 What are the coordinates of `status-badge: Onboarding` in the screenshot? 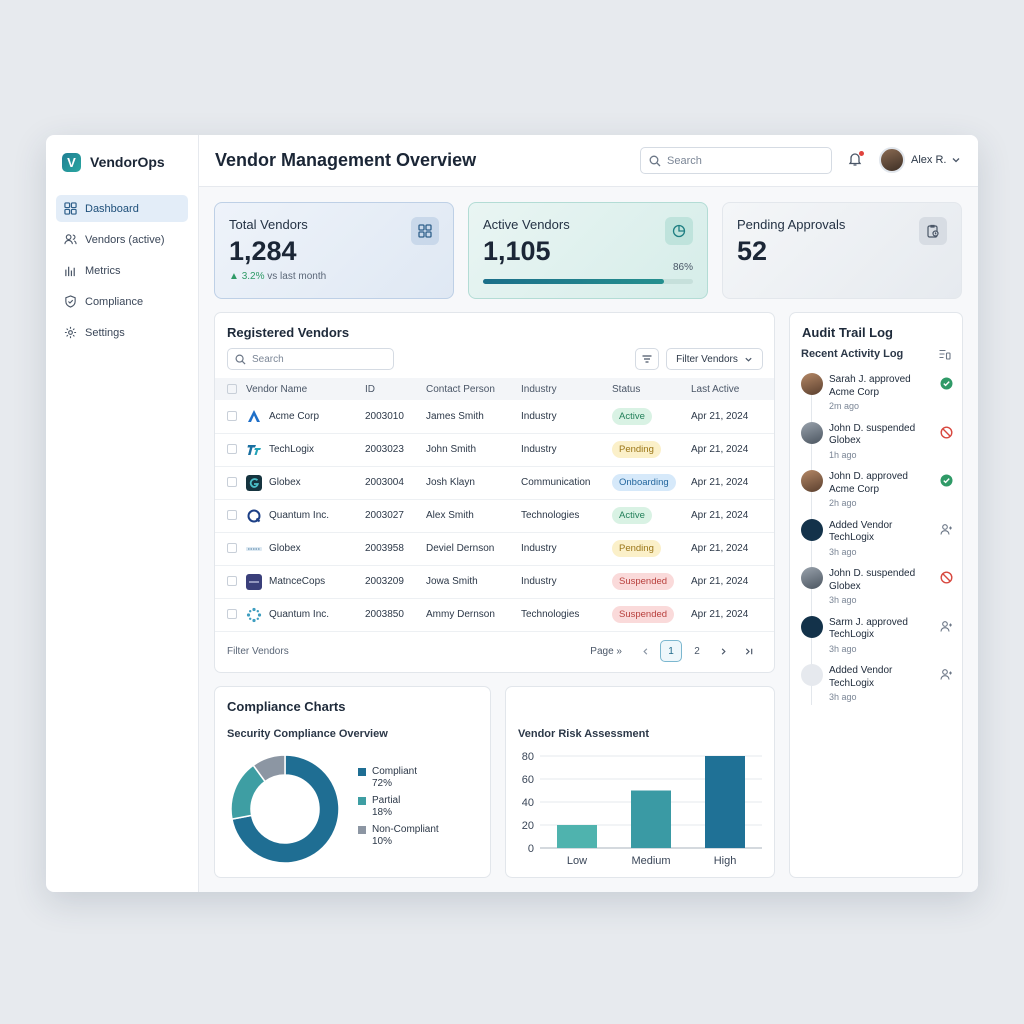 It's located at (644, 482).